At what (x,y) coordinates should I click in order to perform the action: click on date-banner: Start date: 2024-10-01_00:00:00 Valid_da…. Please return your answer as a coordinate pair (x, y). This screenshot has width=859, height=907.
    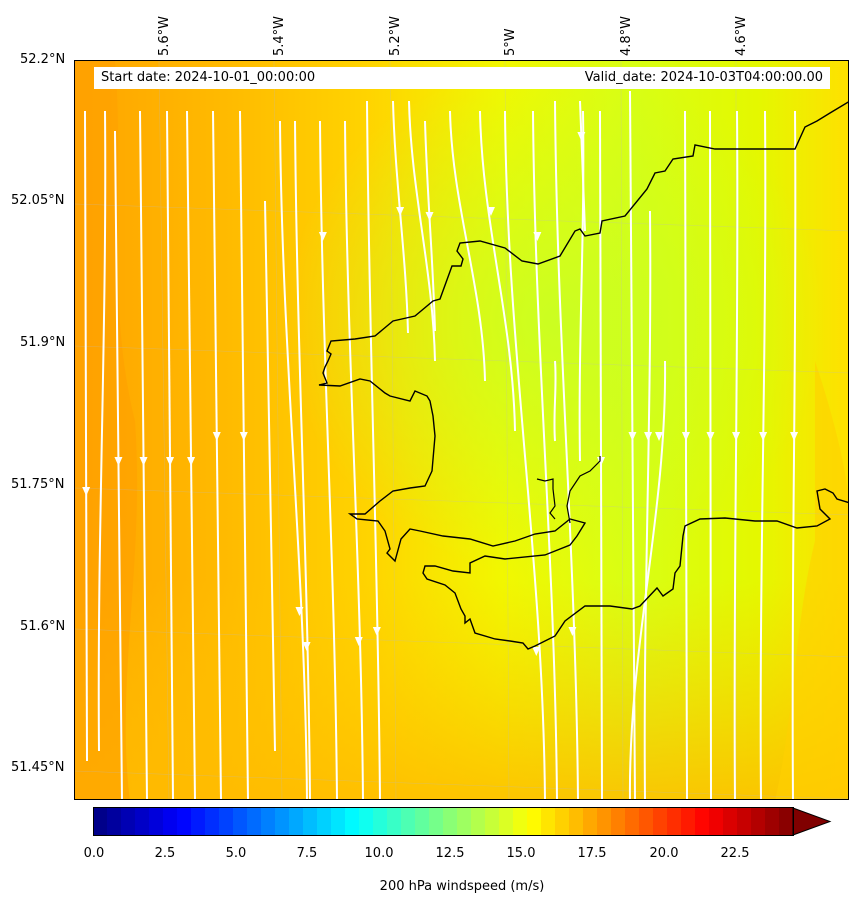
    Looking at the image, I should click on (462, 78).